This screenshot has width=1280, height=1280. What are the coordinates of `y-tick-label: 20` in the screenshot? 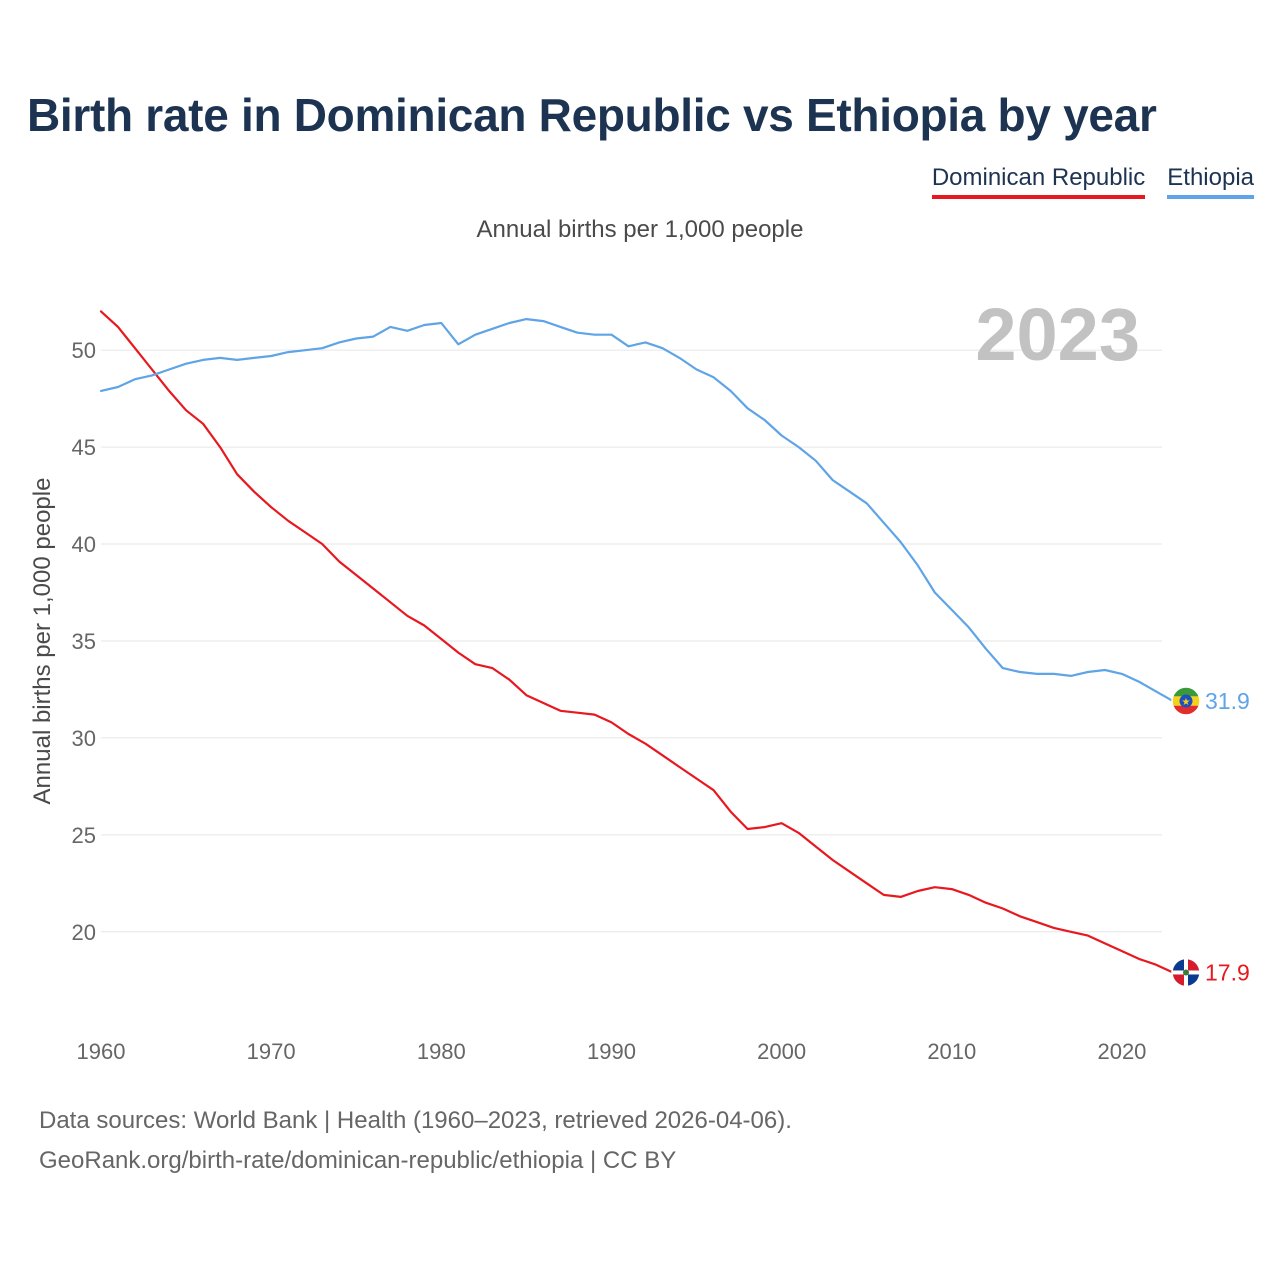 It's located at (84, 932).